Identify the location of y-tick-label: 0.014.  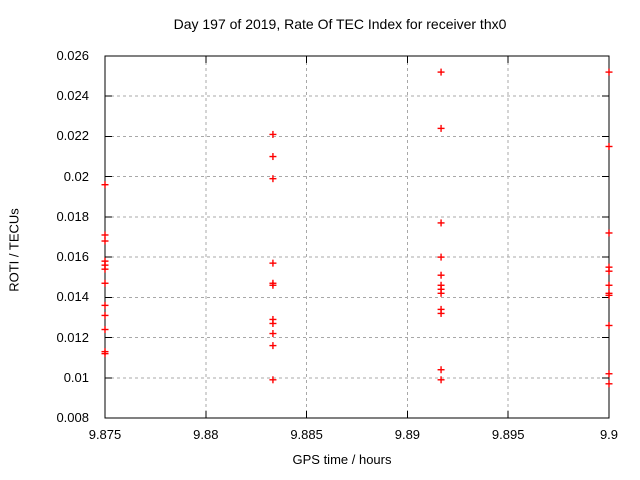
(72, 297).